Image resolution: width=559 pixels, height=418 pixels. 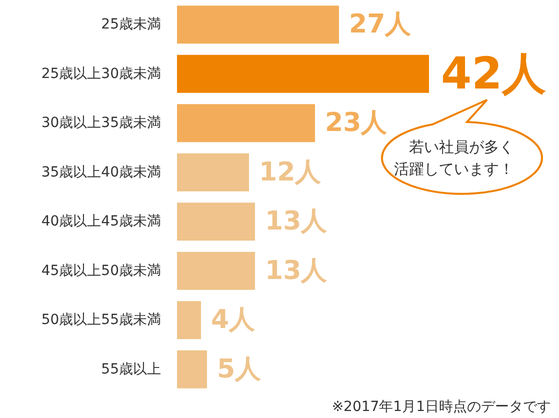 I want to click on y-tick-label: 35歳以上40歳未満, so click(x=101, y=172).